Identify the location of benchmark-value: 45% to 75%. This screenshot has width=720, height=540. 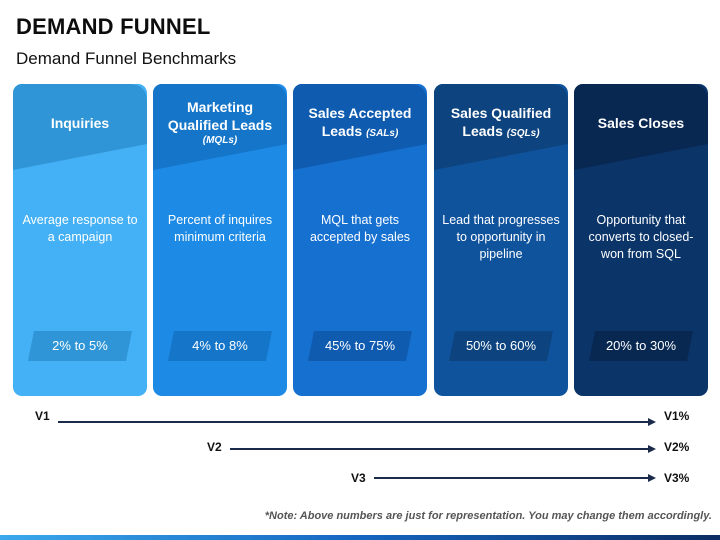
(360, 345).